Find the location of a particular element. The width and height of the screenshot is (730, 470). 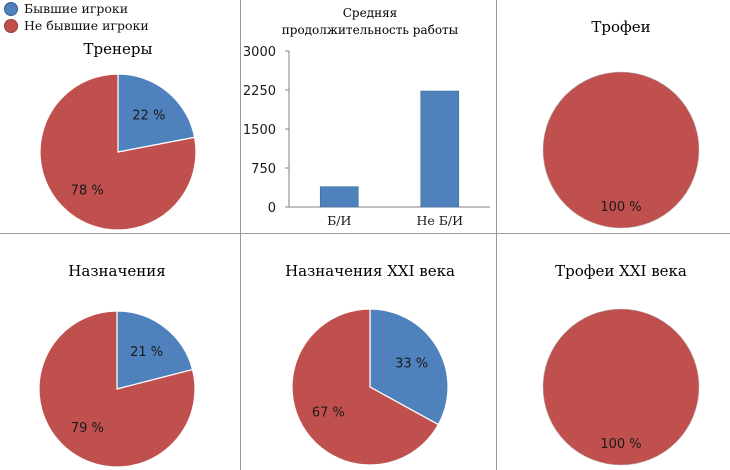

pie4-slice-nonformer is located at coordinates (365, 387).